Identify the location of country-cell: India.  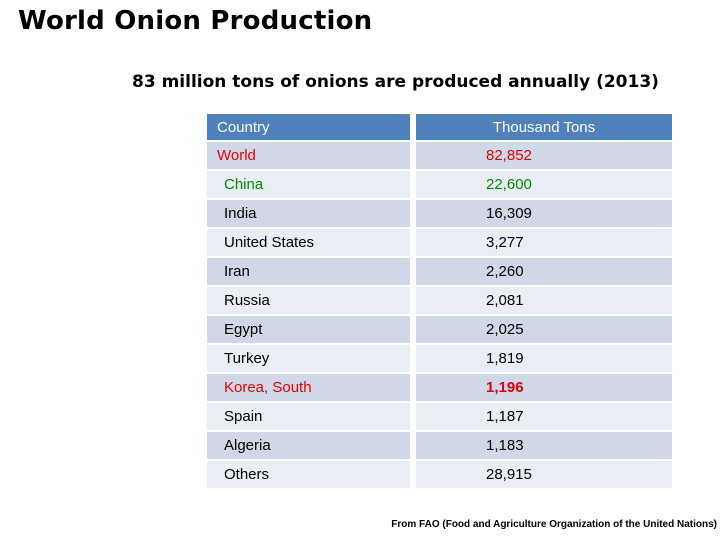
(308, 213).